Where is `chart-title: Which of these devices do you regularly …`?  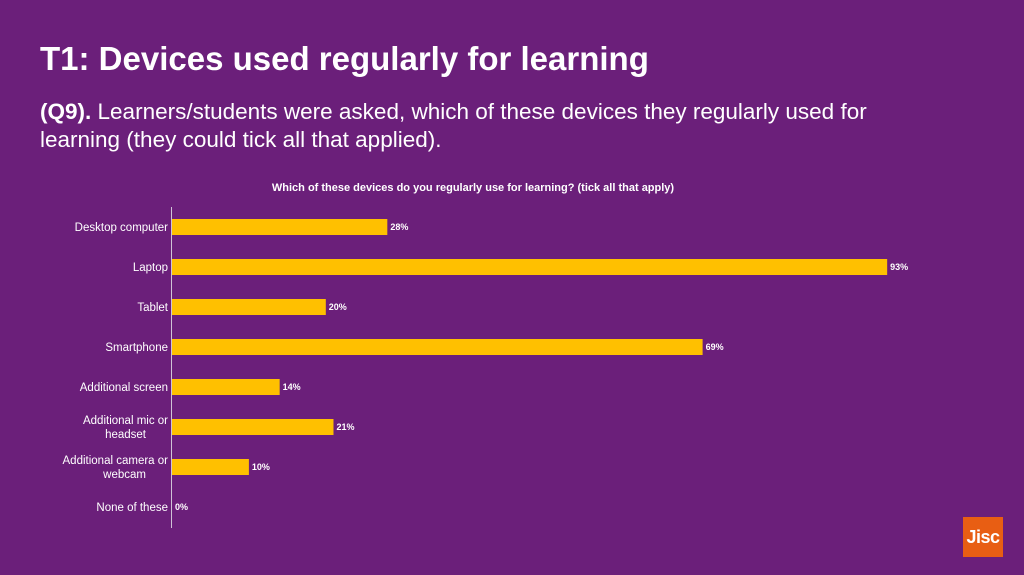 chart-title: Which of these devices do you regularly … is located at coordinates (473, 188).